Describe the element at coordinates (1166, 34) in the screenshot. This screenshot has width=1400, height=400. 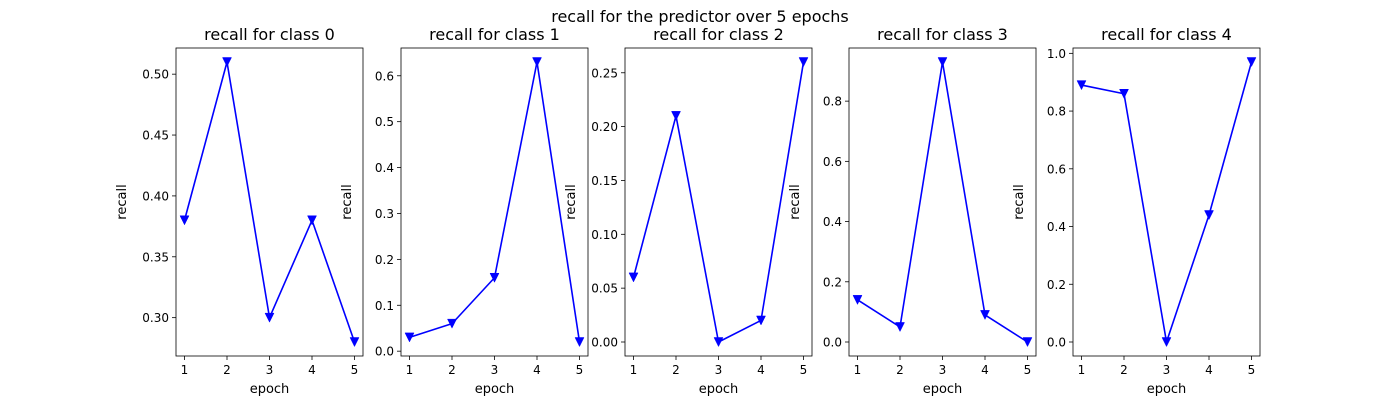
I see `subplot-title: recall for class 4` at that location.